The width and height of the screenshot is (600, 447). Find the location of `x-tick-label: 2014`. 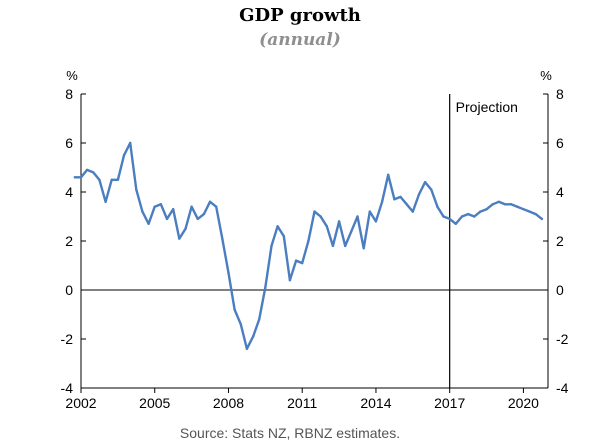

x-tick-label: 2014 is located at coordinates (375, 403).